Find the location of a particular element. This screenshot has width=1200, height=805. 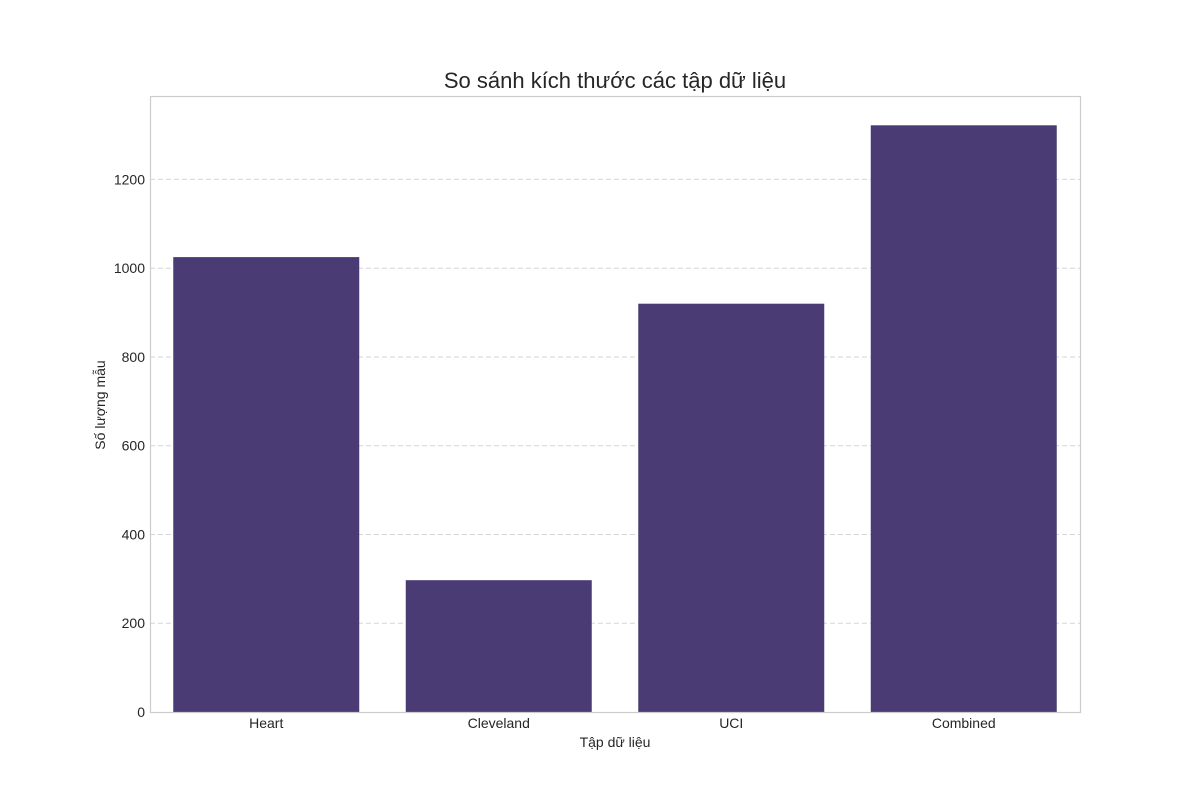

x-tick-label: Combined is located at coordinates (964, 723).